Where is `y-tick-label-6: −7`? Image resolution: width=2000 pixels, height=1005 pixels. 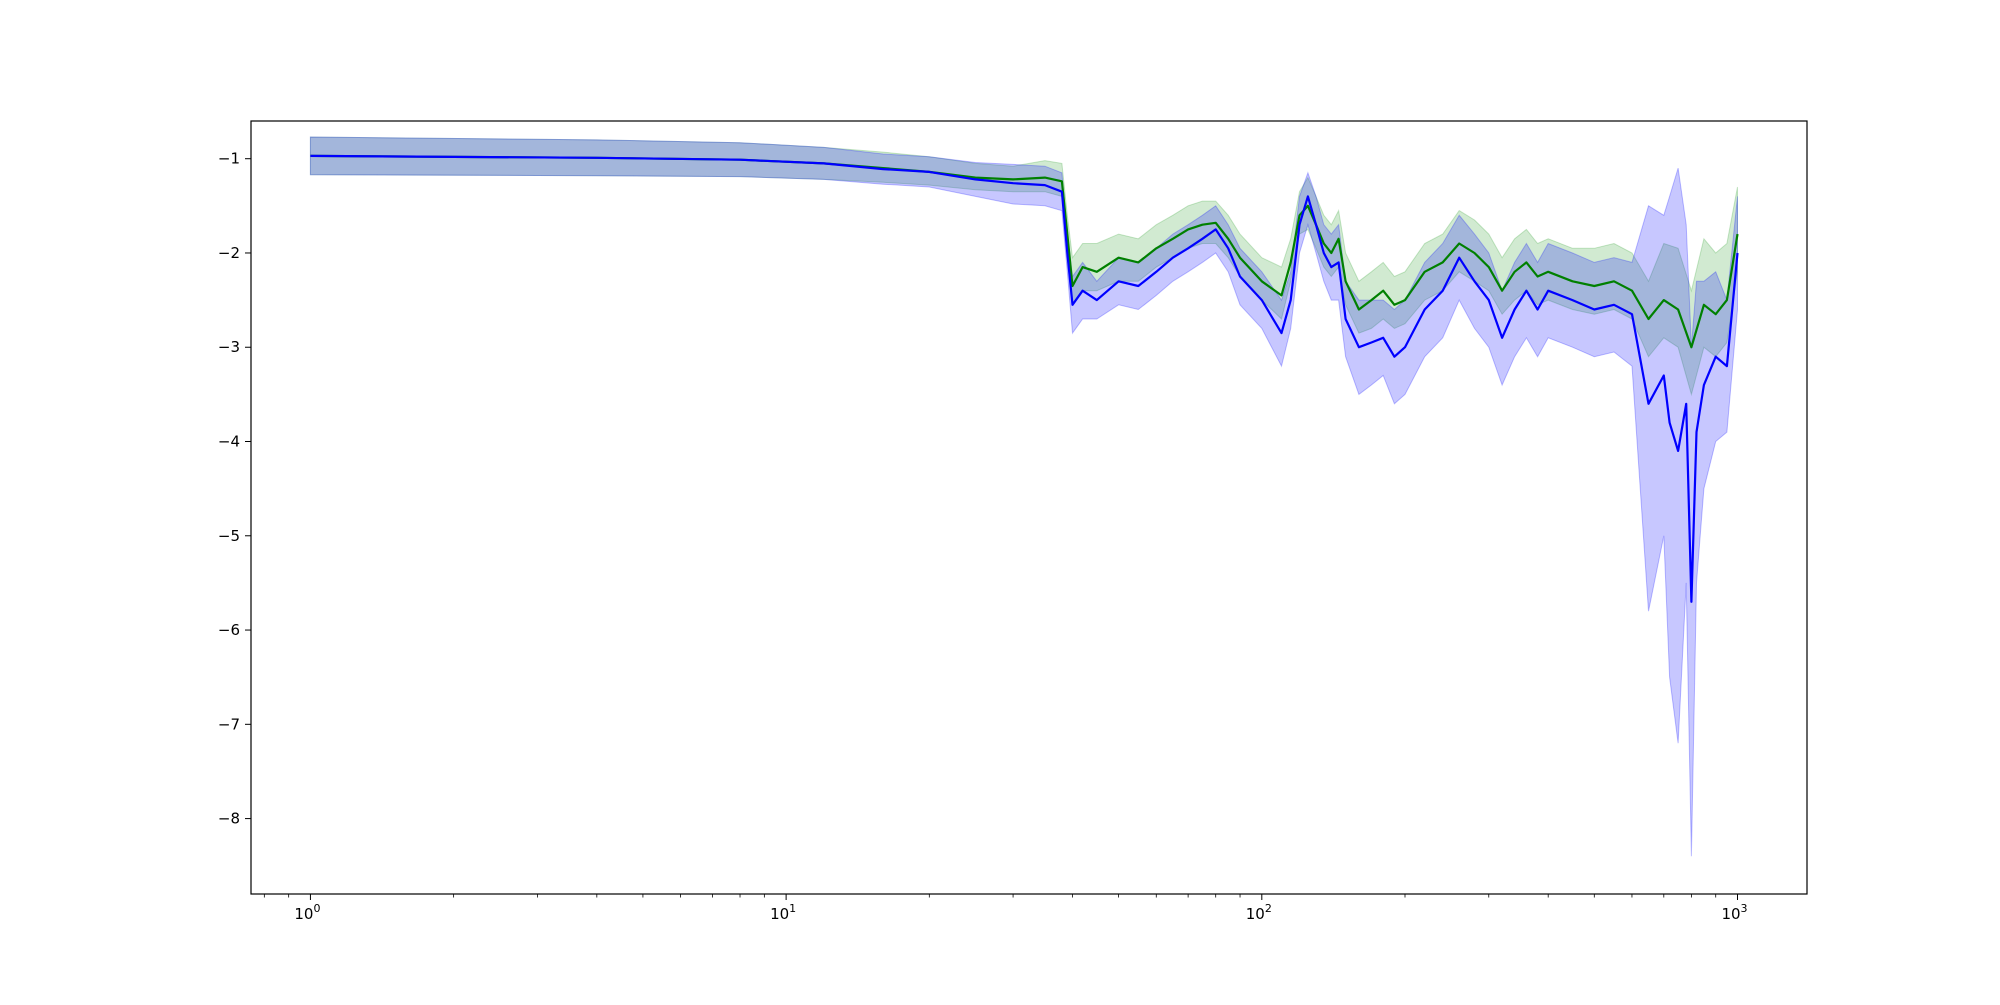
y-tick-label-6: −7 is located at coordinates (229, 724).